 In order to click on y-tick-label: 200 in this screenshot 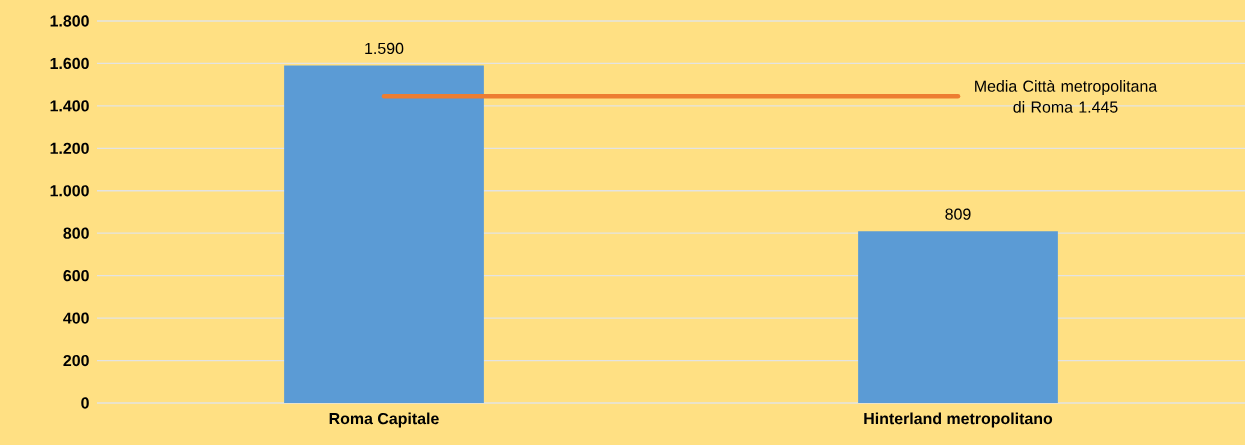, I will do `click(76, 360)`.